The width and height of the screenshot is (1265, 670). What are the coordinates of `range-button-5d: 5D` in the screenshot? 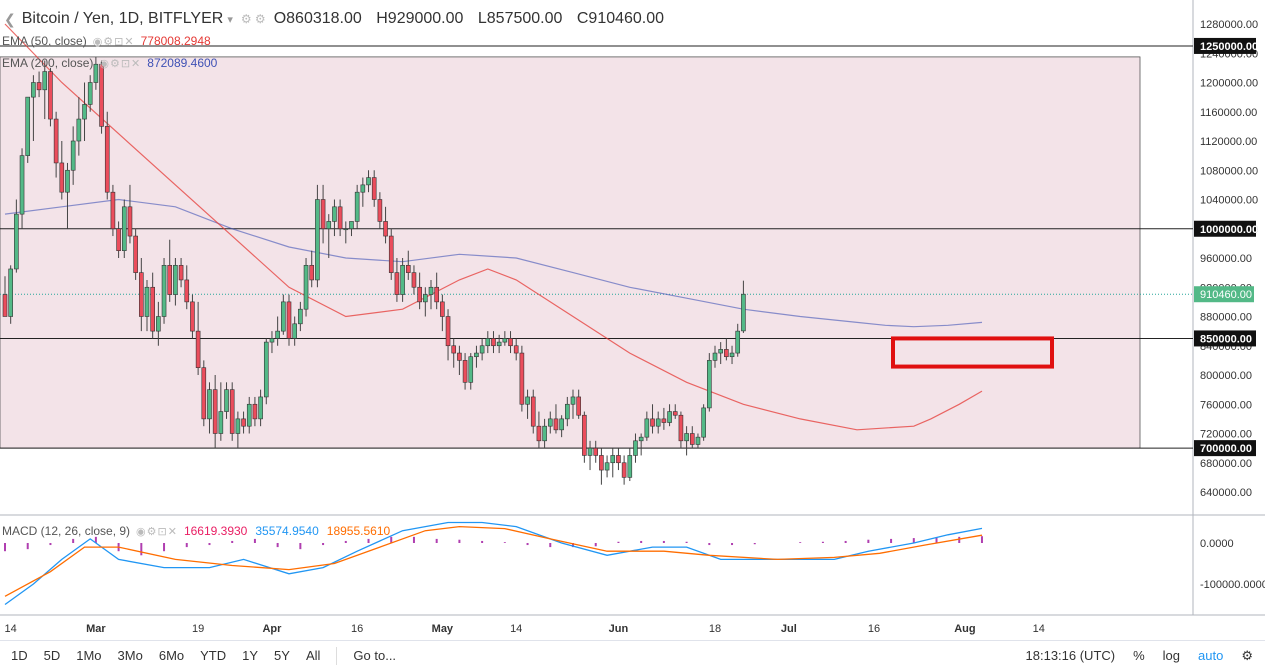 It's located at (52, 655).